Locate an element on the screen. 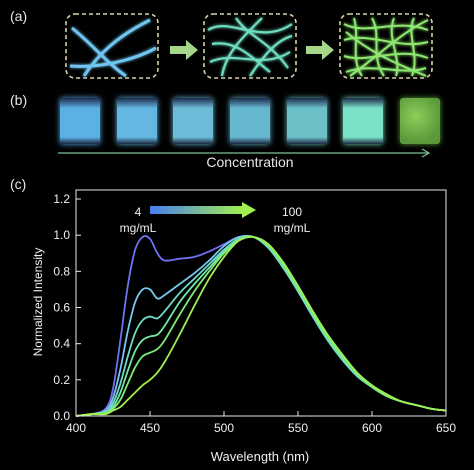 This screenshot has height=470, width=474. x-tick-label: 600 is located at coordinates (372, 428).